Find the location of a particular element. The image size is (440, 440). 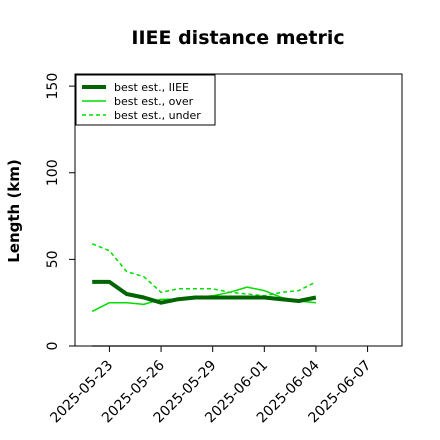

chart-title: IIEE distance metric is located at coordinates (237, 38).